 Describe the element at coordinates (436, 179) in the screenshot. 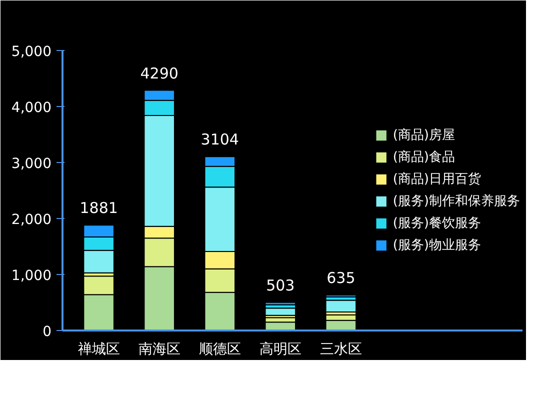

I see `legend-label: (商品)日用百货` at that location.